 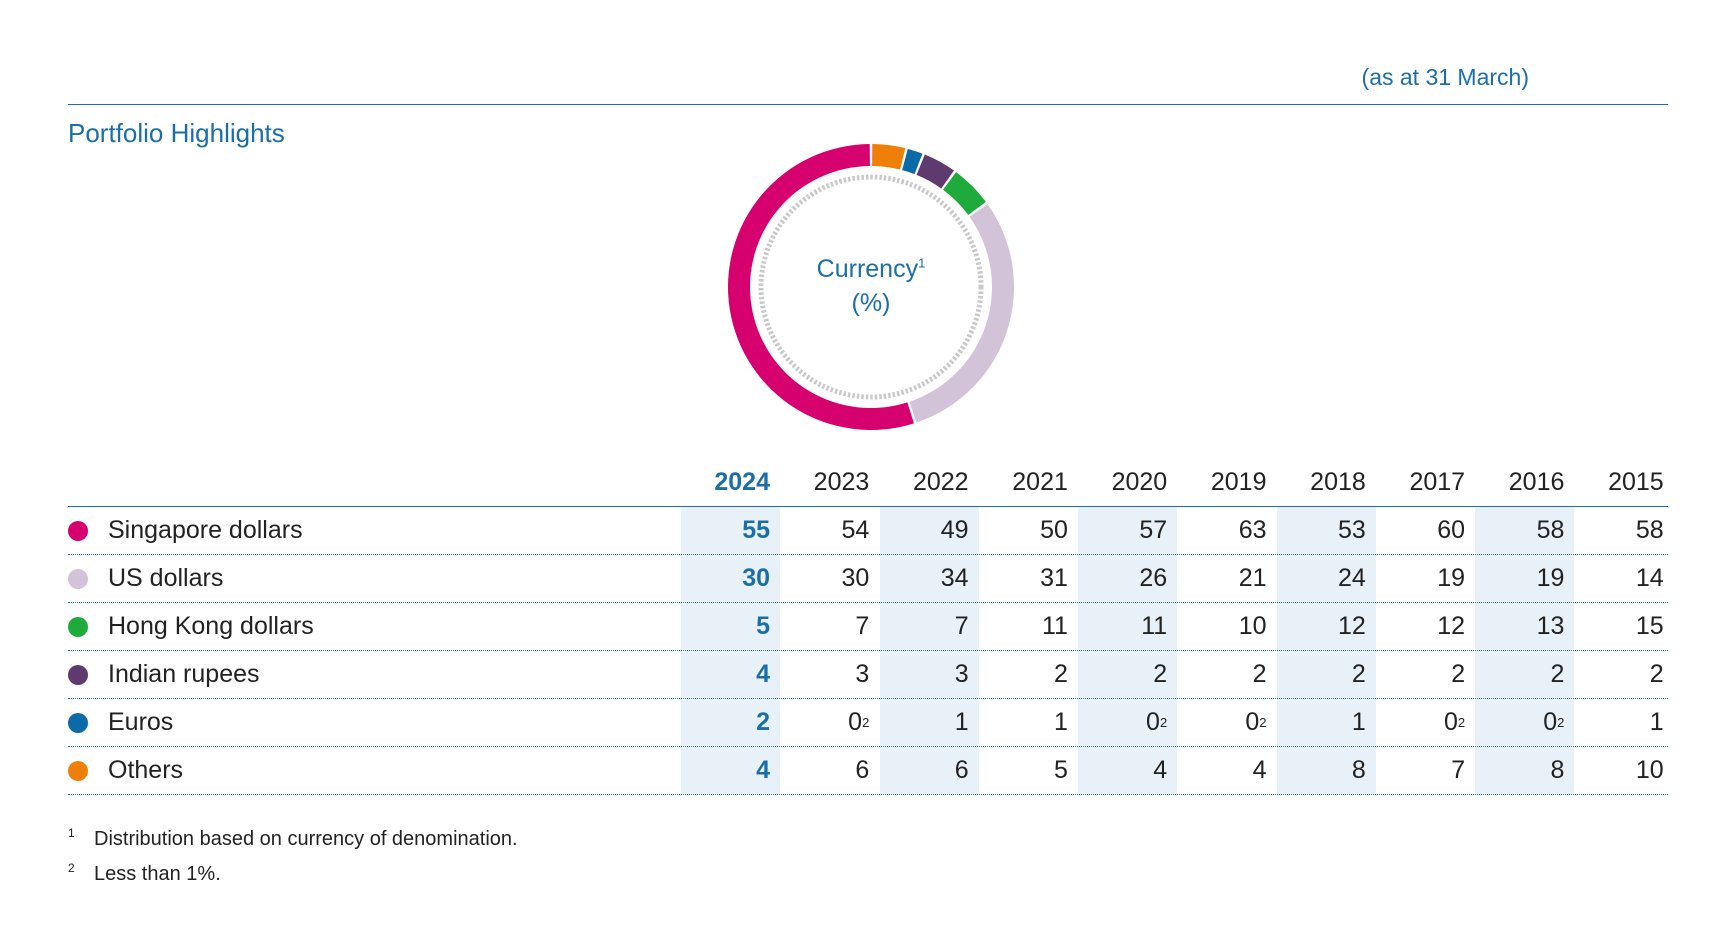 I want to click on donut-slice-indian-rupees, so click(x=935, y=171).